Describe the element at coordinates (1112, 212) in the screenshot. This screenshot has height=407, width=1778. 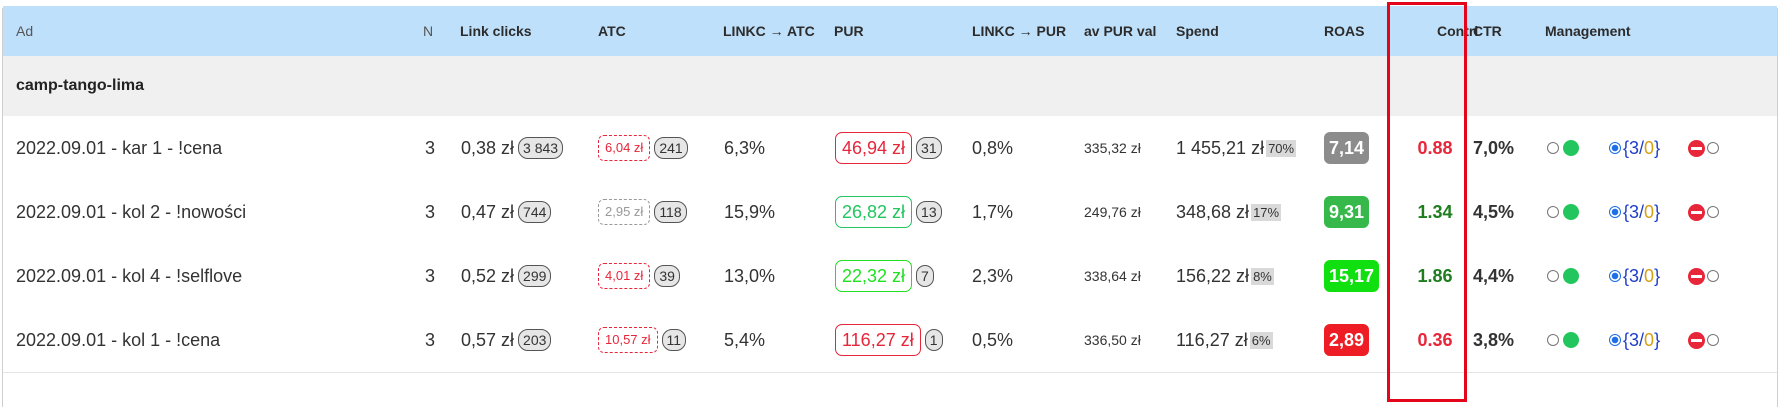
I see `av-pur-val-value: 249,76 zł` at that location.